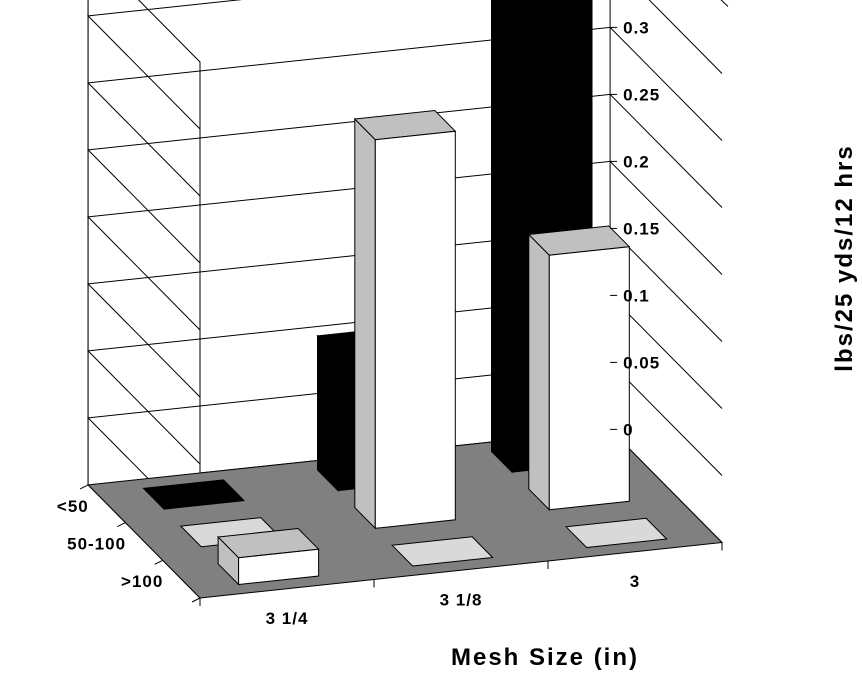 The height and width of the screenshot is (677, 862). What do you see at coordinates (73, 506) in the screenshot?
I see `series-tick-label: <50` at bounding box center [73, 506].